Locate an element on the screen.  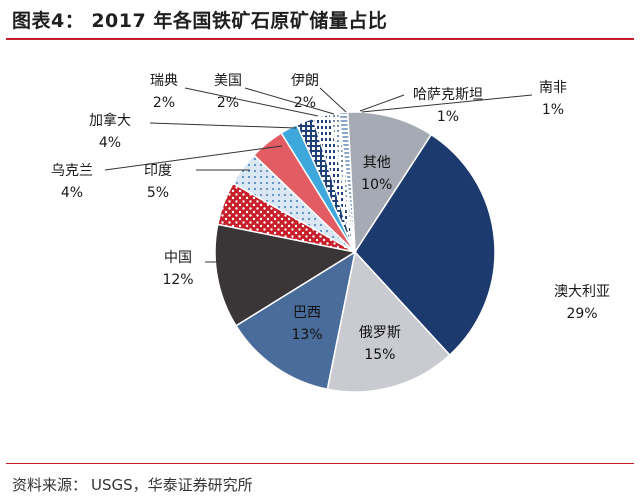
slice-name-label: 瑞典 is located at coordinates (164, 81).